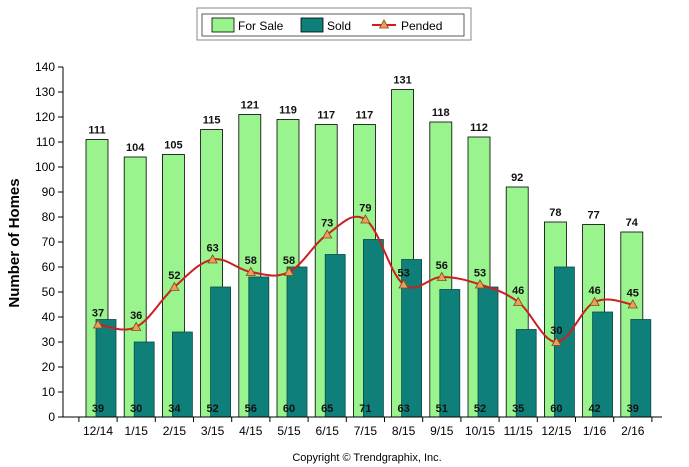 Image resolution: width=689 pixels, height=467 pixels. What do you see at coordinates (289, 431) in the screenshot?
I see `x-tick-label: 5/15` at bounding box center [289, 431].